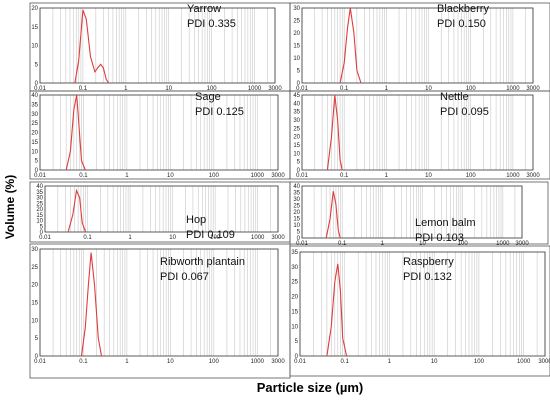 Image resolution: width=550 pixels, height=401 pixels. Describe the element at coordinates (427, 277) in the screenshot. I see `pdi-label: PDI 0.132` at that location.